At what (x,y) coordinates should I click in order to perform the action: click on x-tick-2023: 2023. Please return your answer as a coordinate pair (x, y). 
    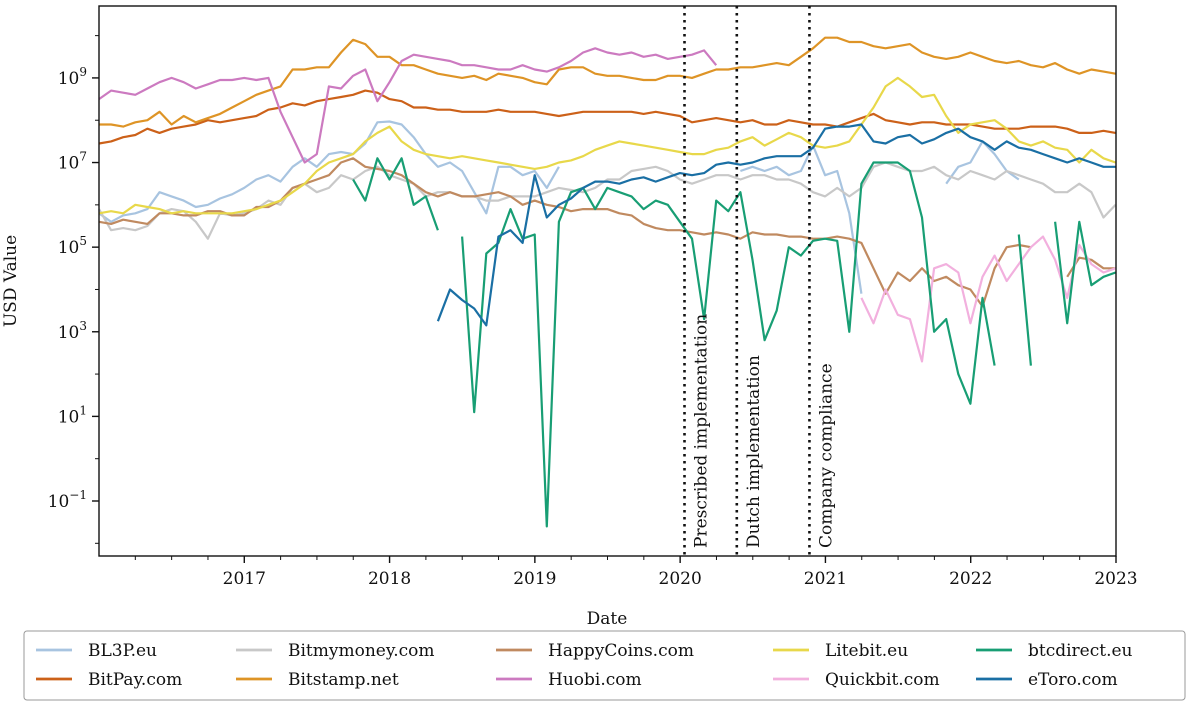
    Looking at the image, I should click on (1116, 572).